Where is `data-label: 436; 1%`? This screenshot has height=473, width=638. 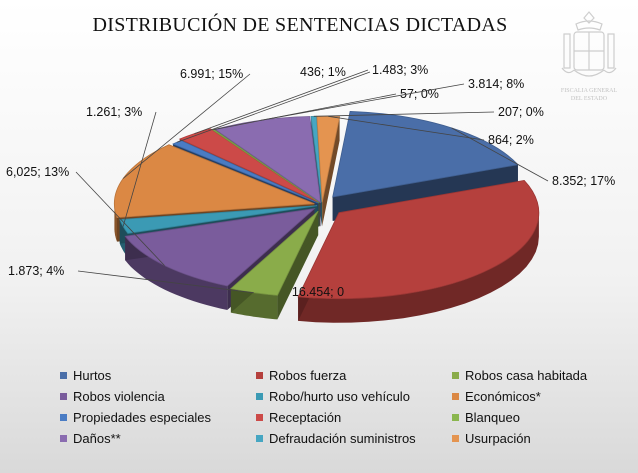 data-label: 436; 1% is located at coordinates (323, 72).